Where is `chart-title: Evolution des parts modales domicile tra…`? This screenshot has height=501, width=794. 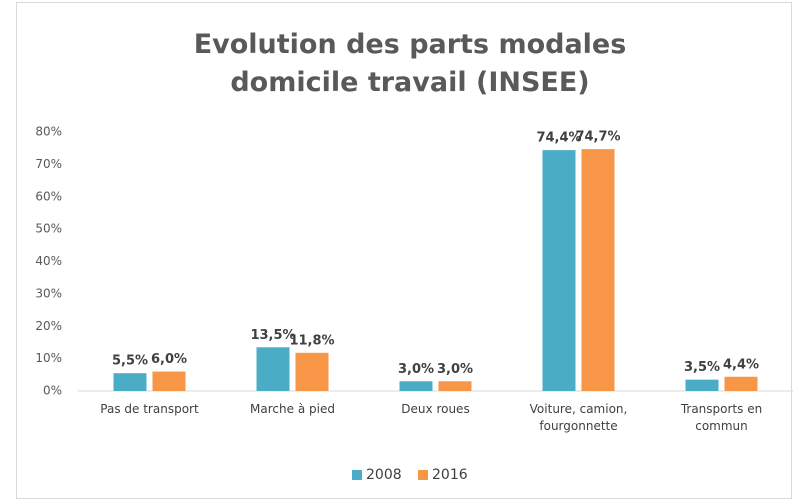
chart-title: Evolution des parts modales domicile tra… is located at coordinates (410, 63).